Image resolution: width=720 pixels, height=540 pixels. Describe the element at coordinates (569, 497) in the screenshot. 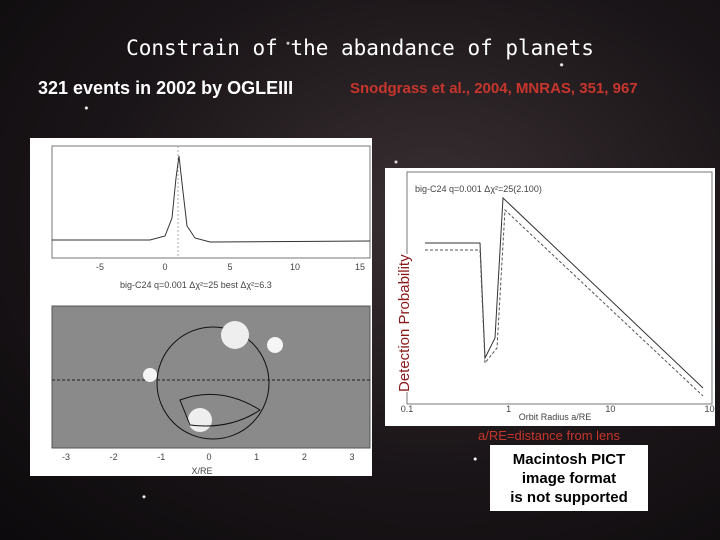

I see `placeholder-line: is not supported` at that location.